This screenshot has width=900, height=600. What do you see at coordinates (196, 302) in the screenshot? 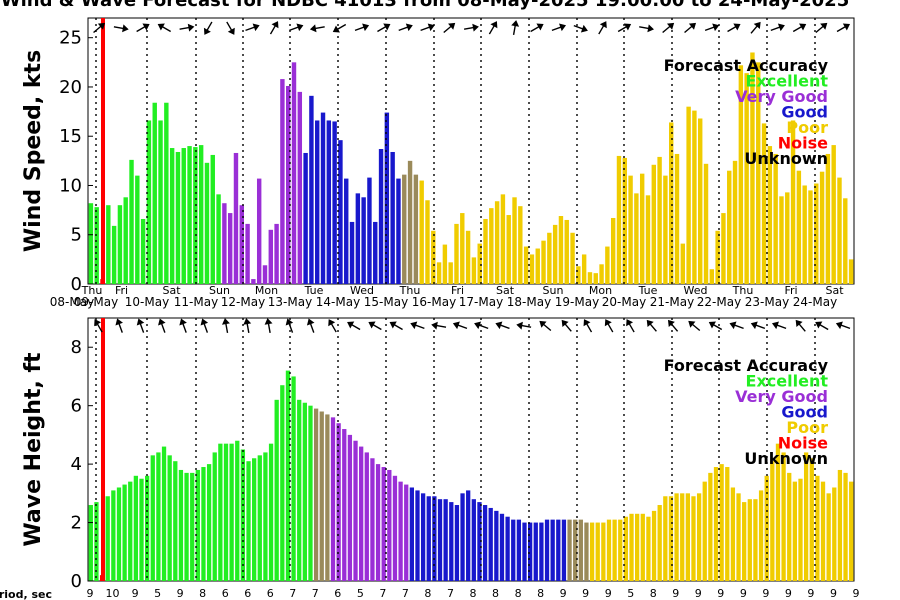
I see `date-label: 11-May` at bounding box center [196, 302].